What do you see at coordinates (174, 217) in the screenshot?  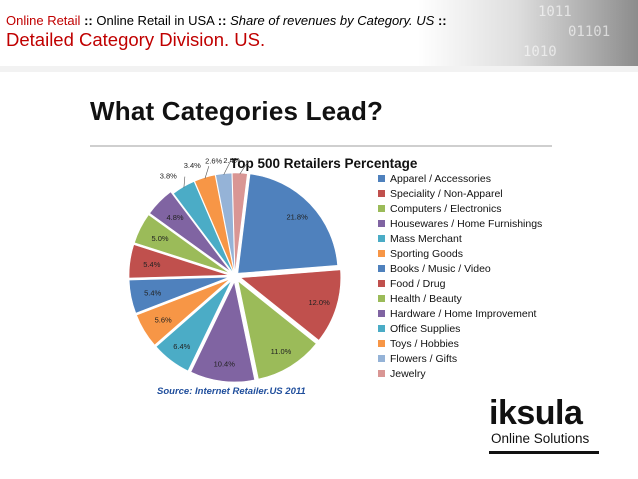 I see `data-label-hardware-home-improvement: 4.8%` at bounding box center [174, 217].